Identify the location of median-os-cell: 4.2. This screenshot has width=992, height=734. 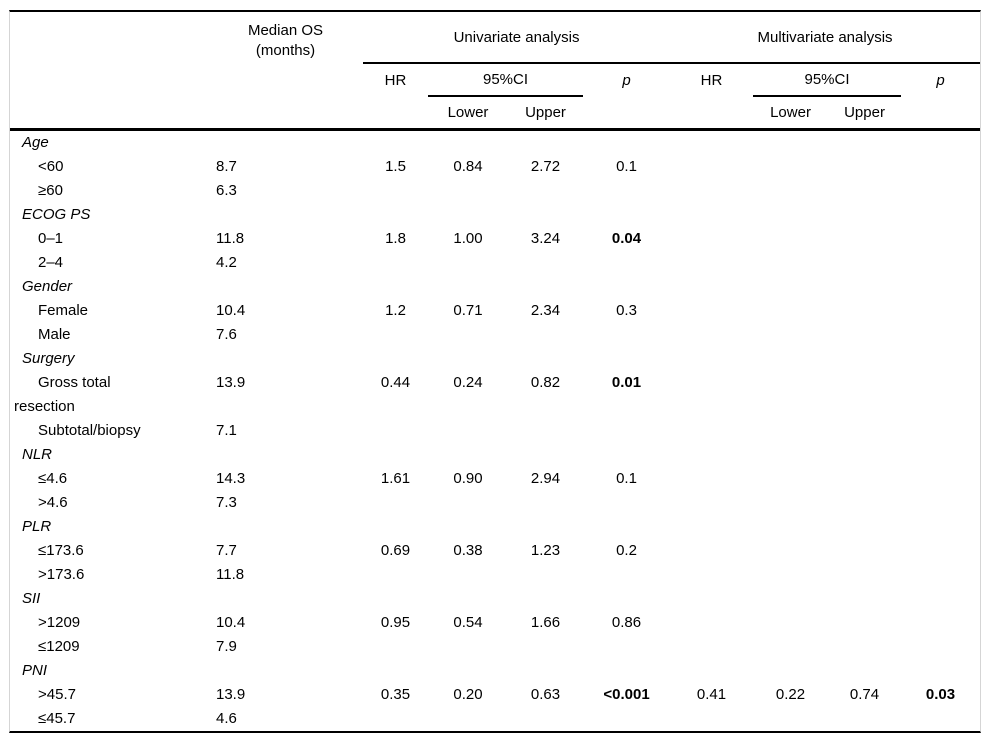
(226, 262).